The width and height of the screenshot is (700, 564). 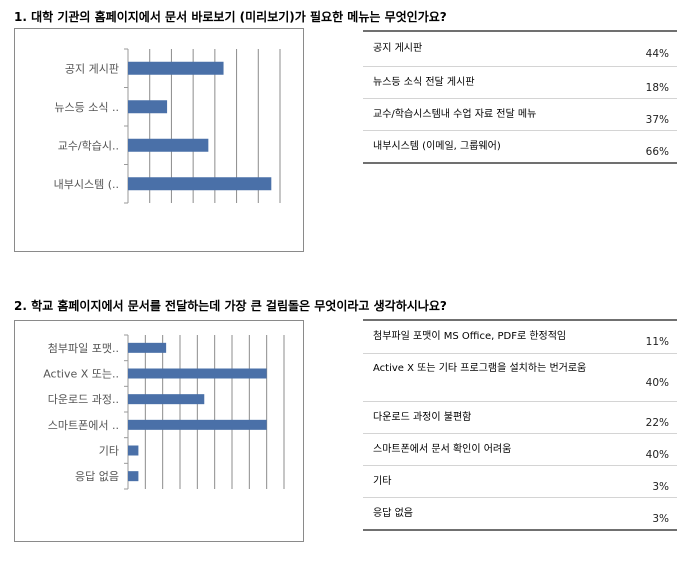 What do you see at coordinates (382, 481) in the screenshot?
I see `q2-row-label: 기타` at bounding box center [382, 481].